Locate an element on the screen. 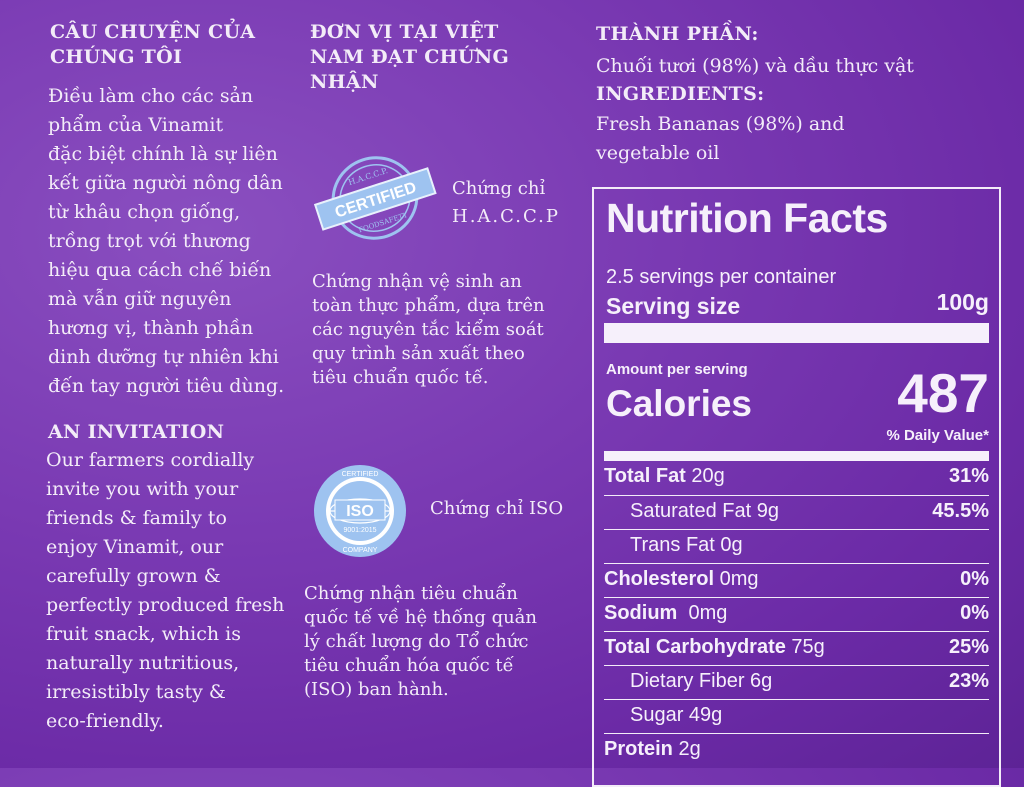  nutrient-row: Saturated Fat 9g 45.5% is located at coordinates (796, 512).